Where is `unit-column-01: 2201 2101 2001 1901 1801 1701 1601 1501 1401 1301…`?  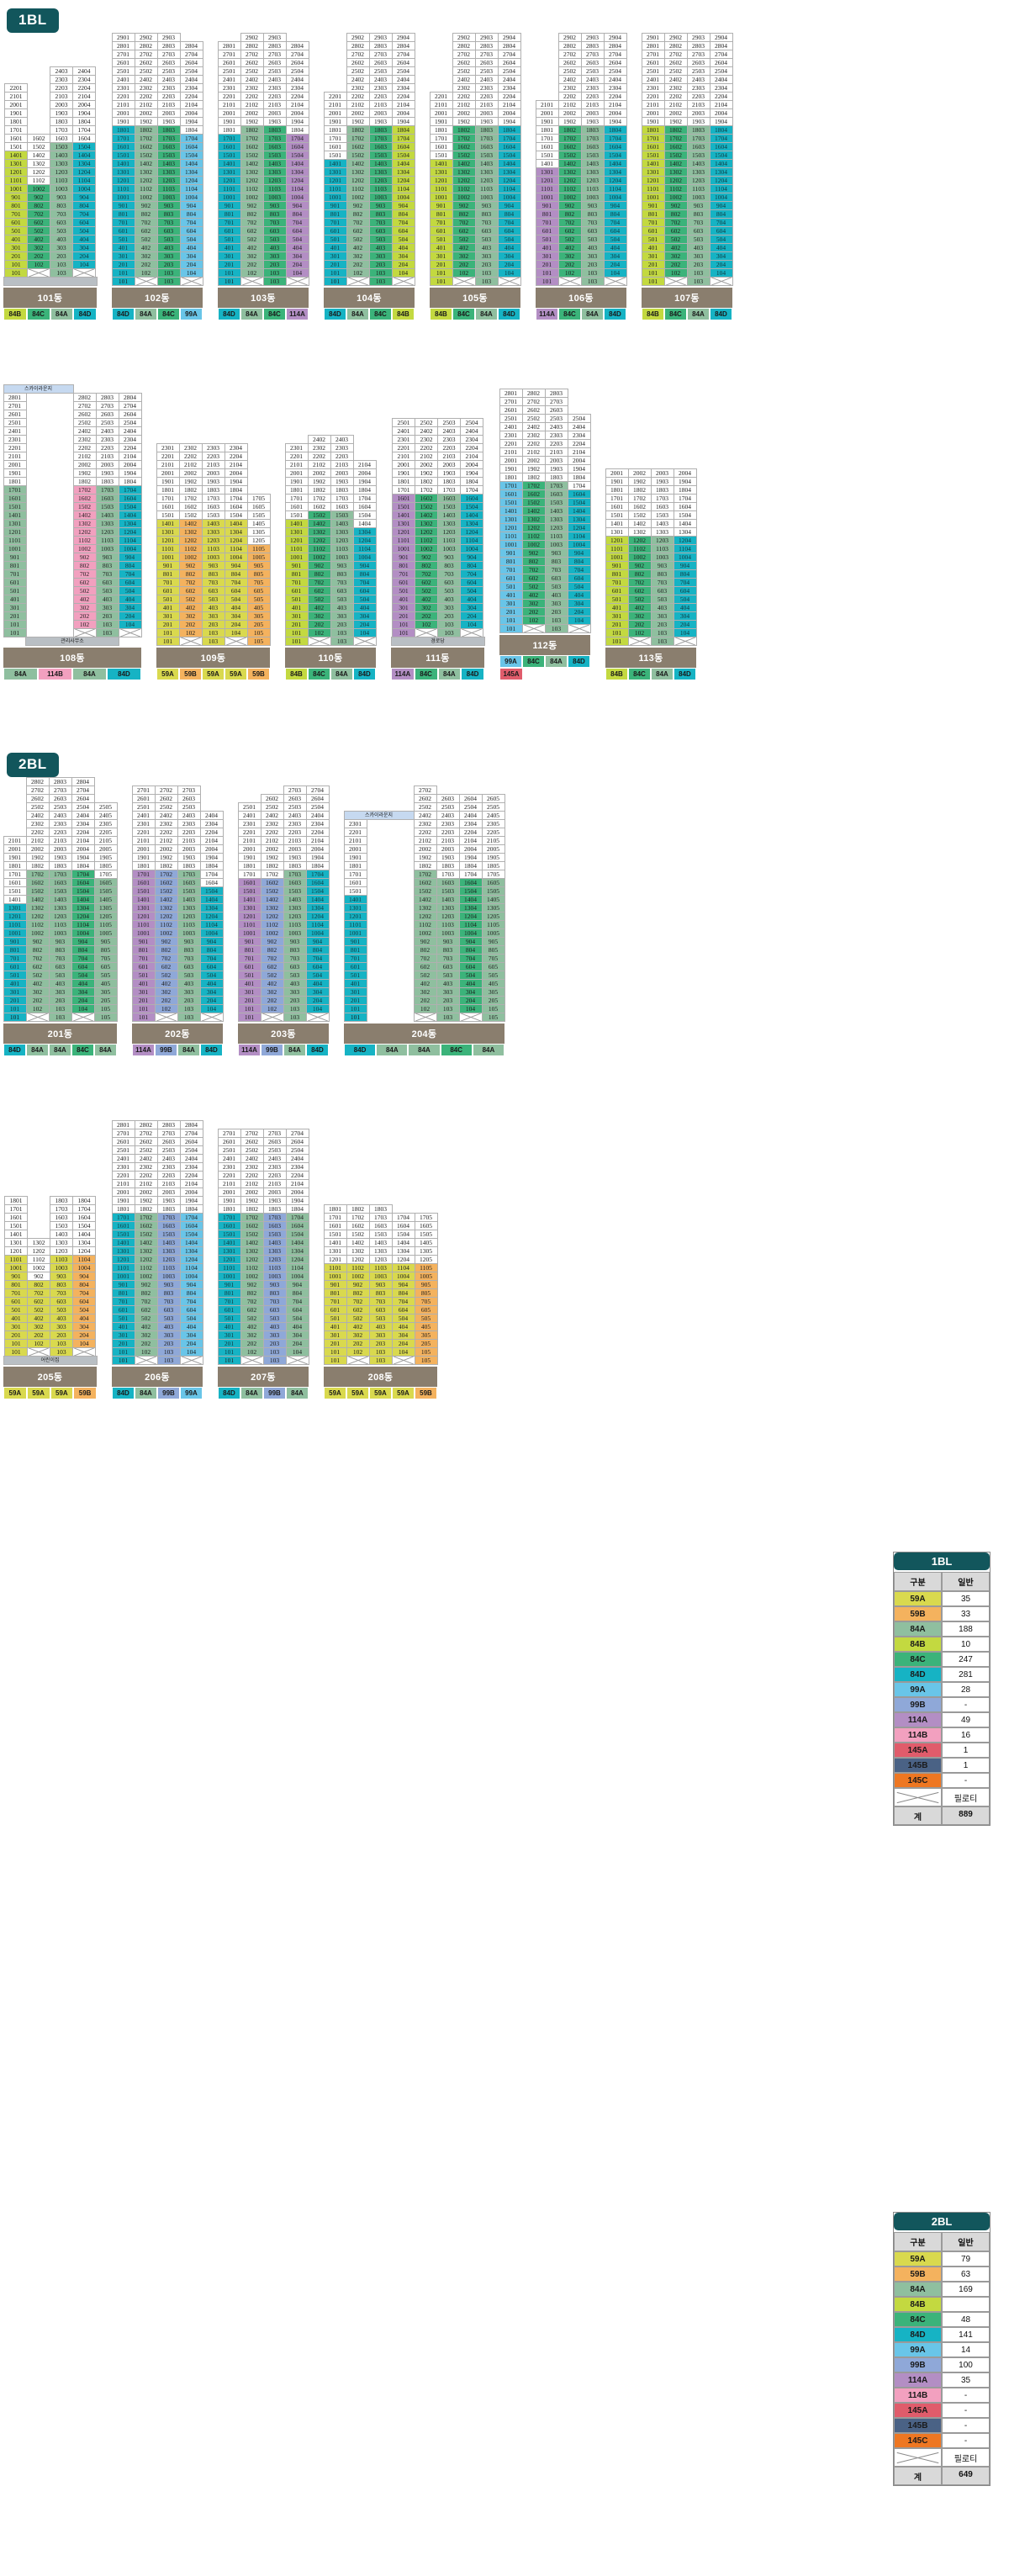
unit-column-01: 2201 2101 2001 1901 1801 1701 1601 1501 1401 1301… is located at coordinates (335, 159).